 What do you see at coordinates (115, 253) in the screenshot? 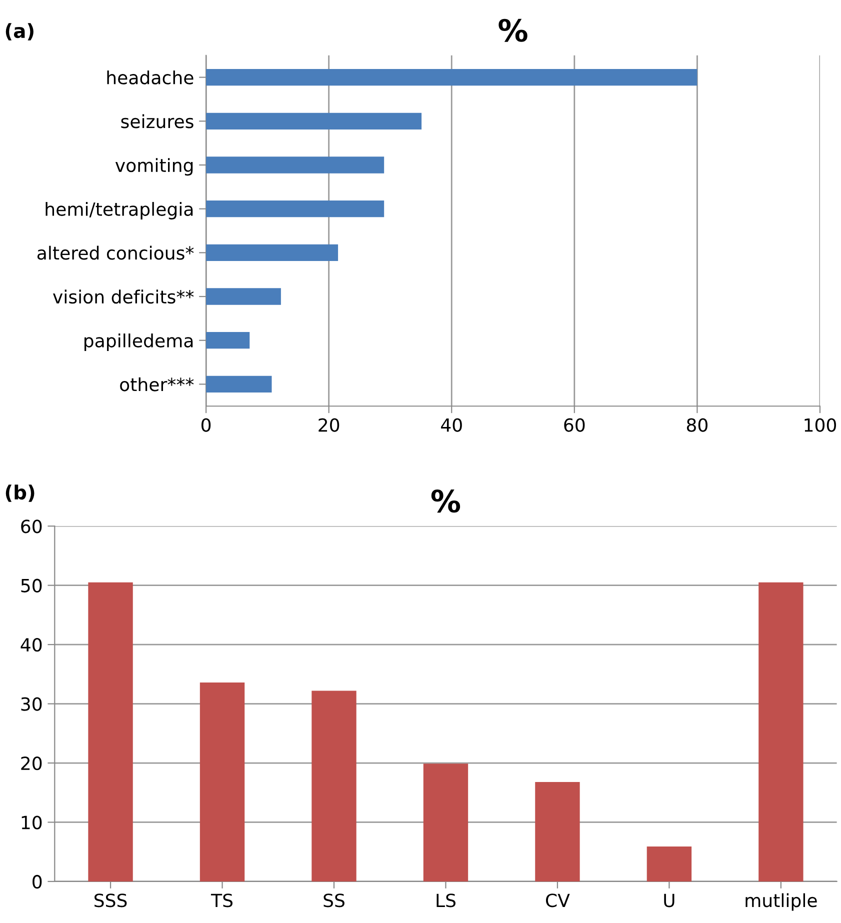
I see `y-tick-label: altered concious*` at bounding box center [115, 253].